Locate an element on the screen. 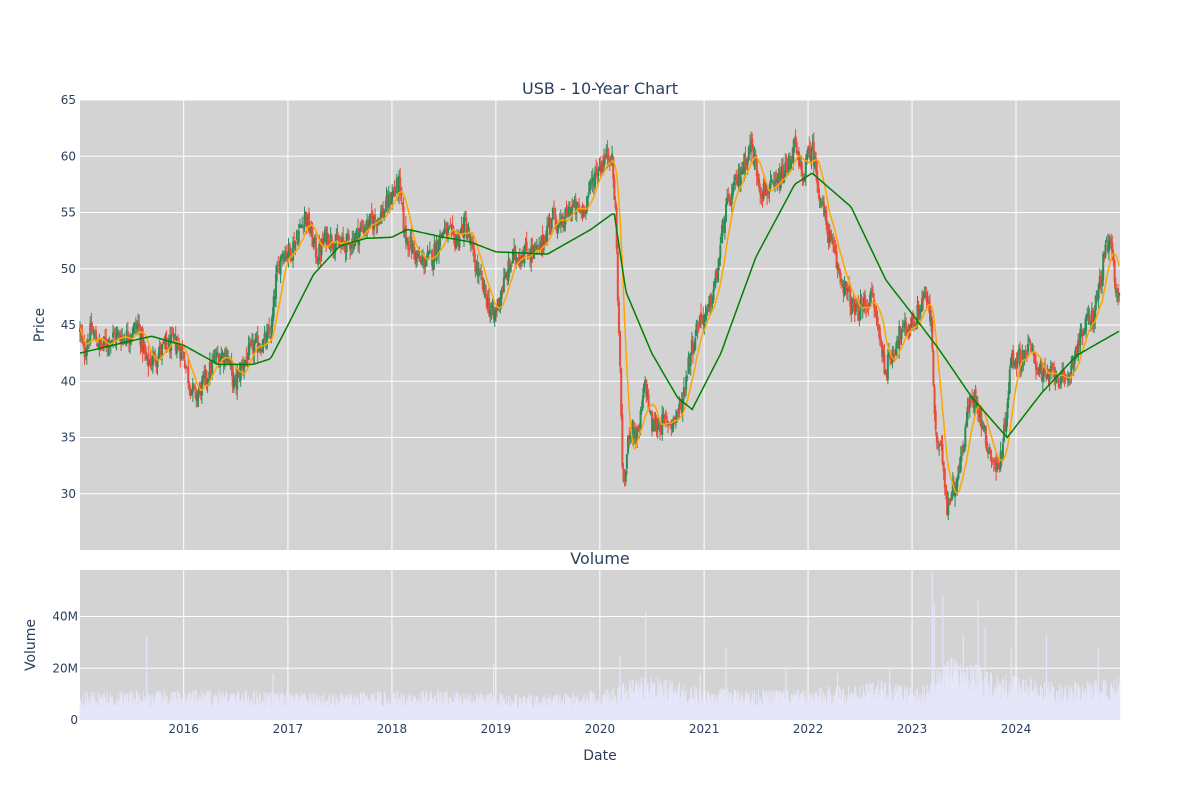  price-y-tick-label: 40 is located at coordinates (68, 381).